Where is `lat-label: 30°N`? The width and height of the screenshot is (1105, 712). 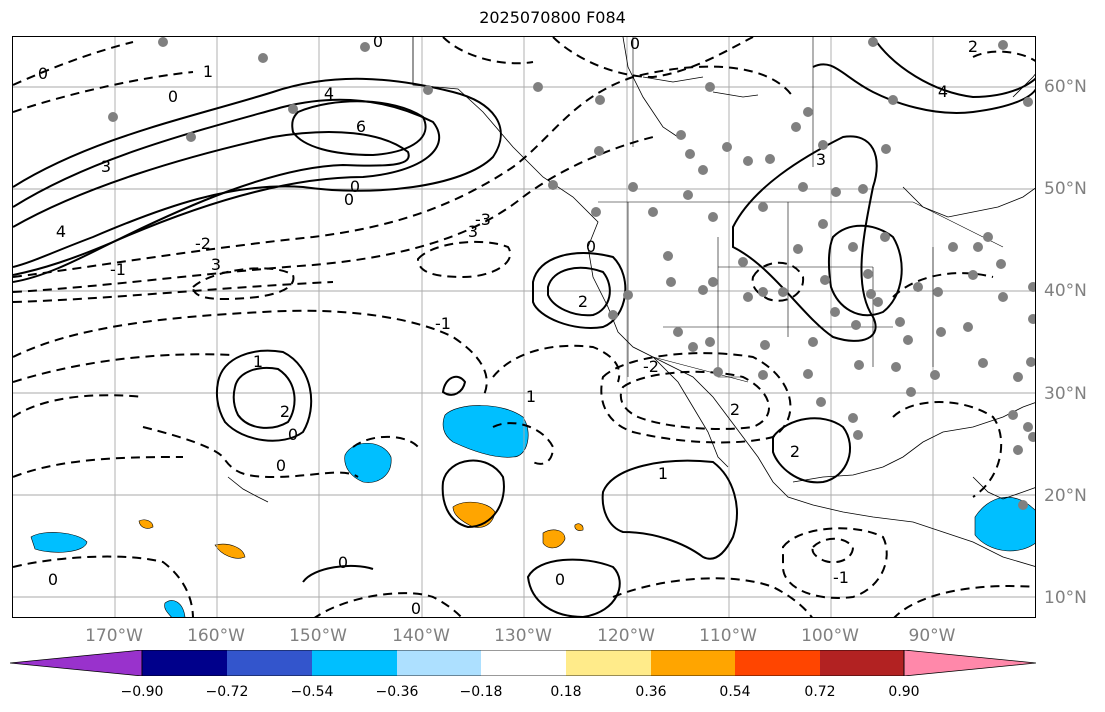 lat-label: 30°N is located at coordinates (1065, 394).